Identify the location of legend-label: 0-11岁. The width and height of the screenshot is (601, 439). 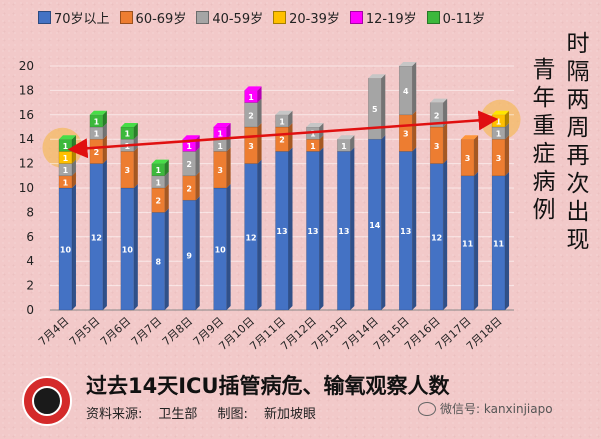
(464, 19).